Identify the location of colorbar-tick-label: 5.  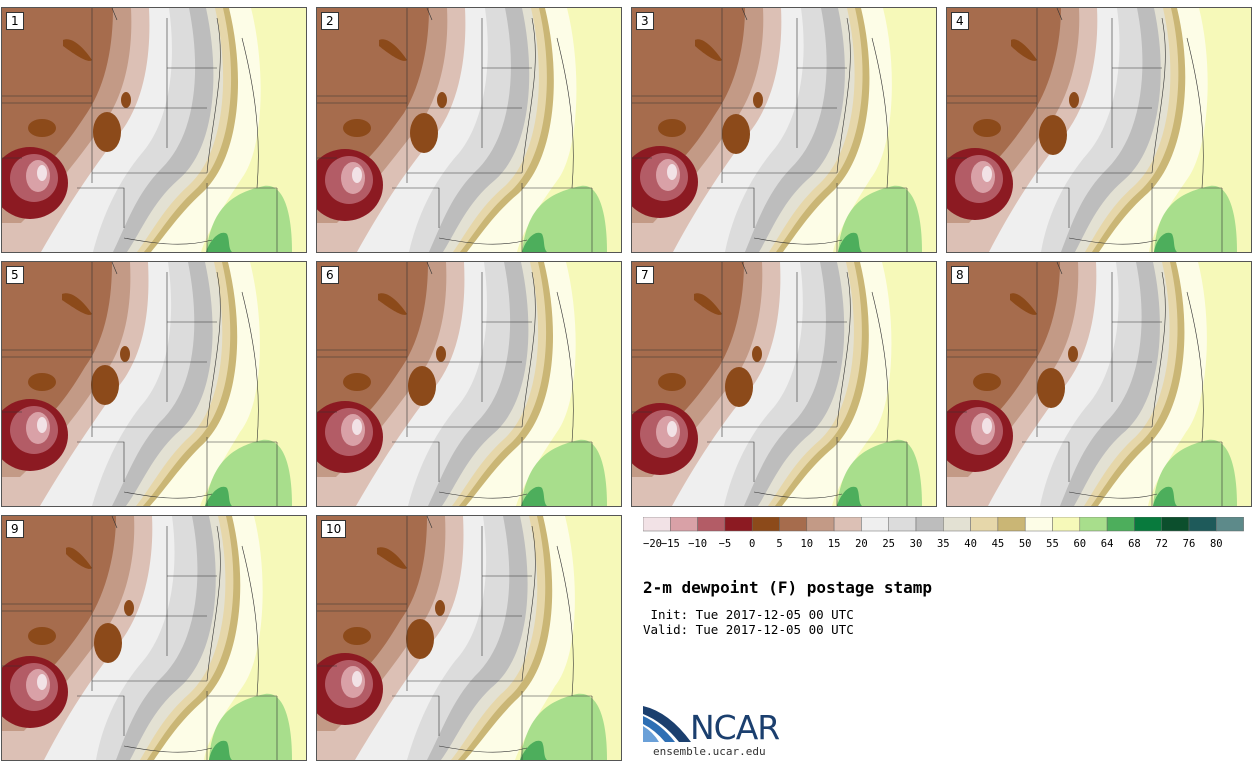
(779, 544).